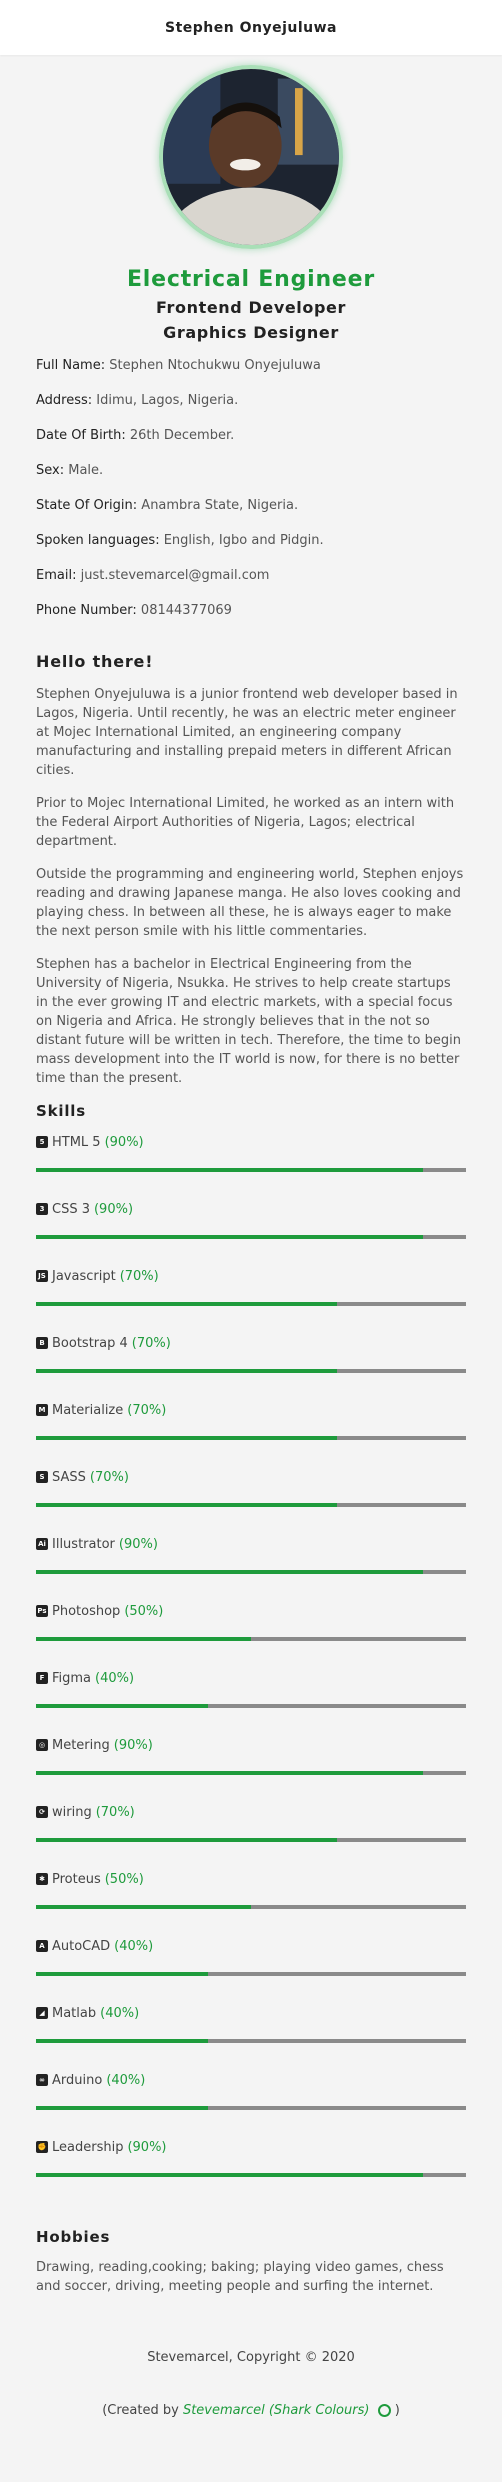  Describe the element at coordinates (76, 1879) in the screenshot. I see `skill-name: Proteus` at that location.